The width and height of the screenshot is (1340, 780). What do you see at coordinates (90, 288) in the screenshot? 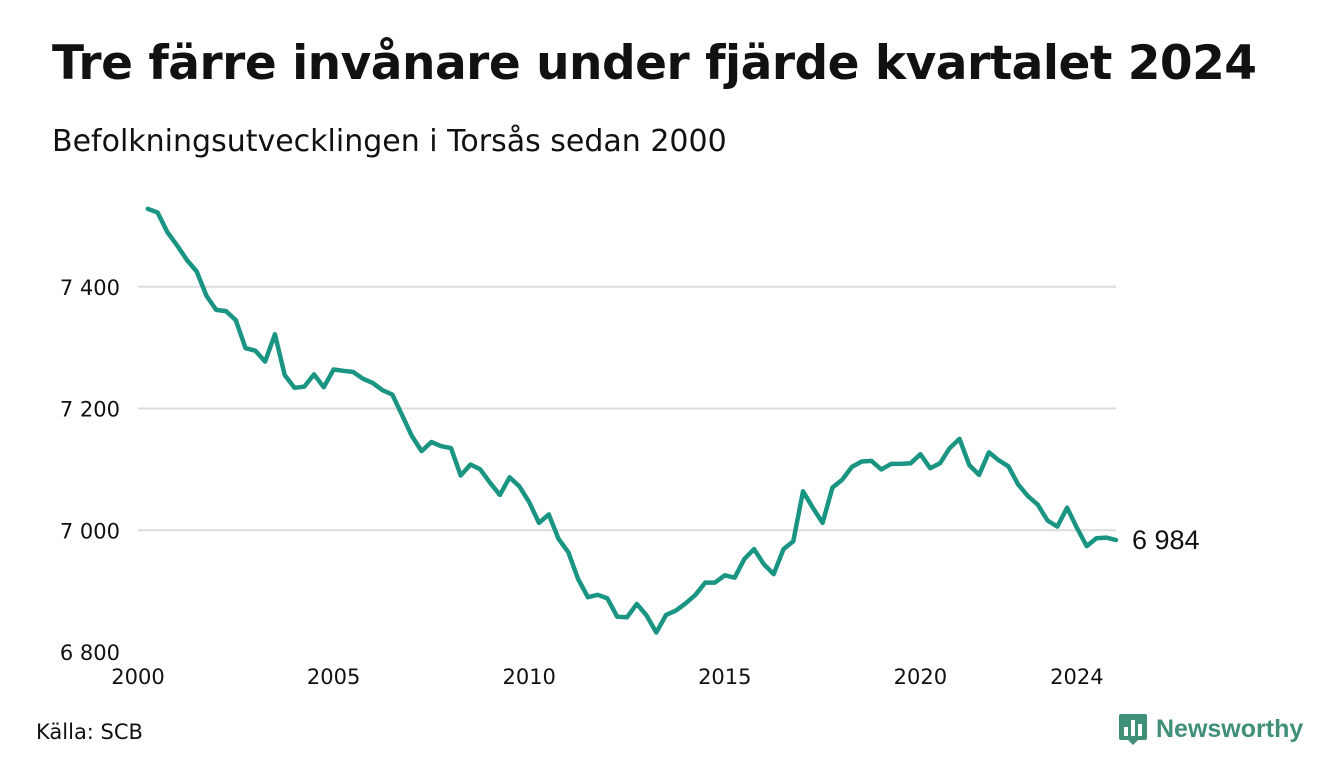
I see `y-tick-label: 7 400` at bounding box center [90, 288].